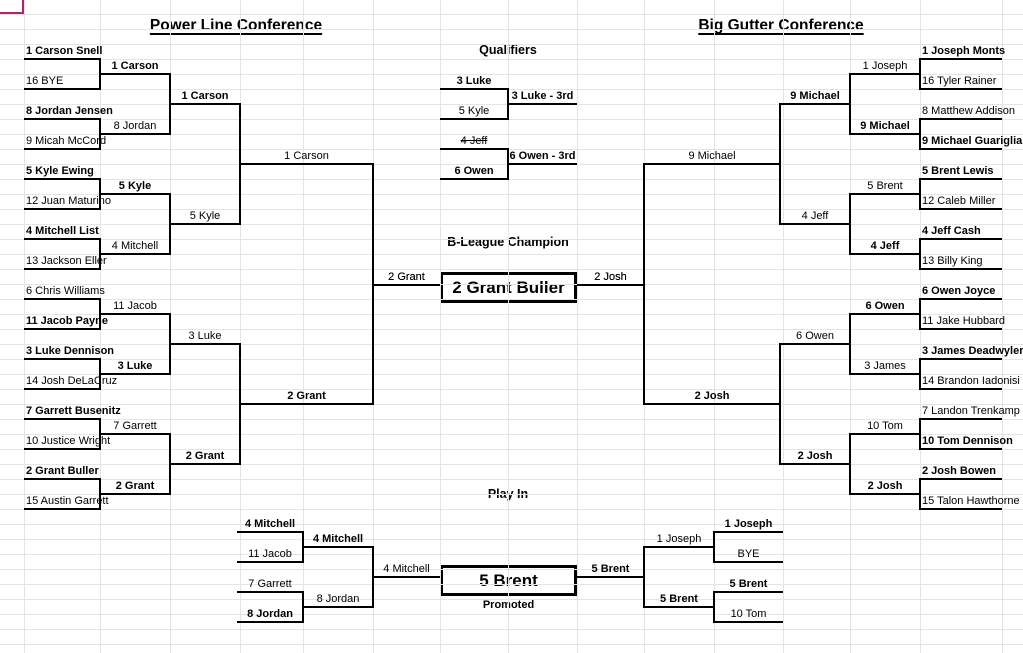  Describe the element at coordinates (474, 80) in the screenshot. I see `qualifier-name-label: 3 Luke` at that location.